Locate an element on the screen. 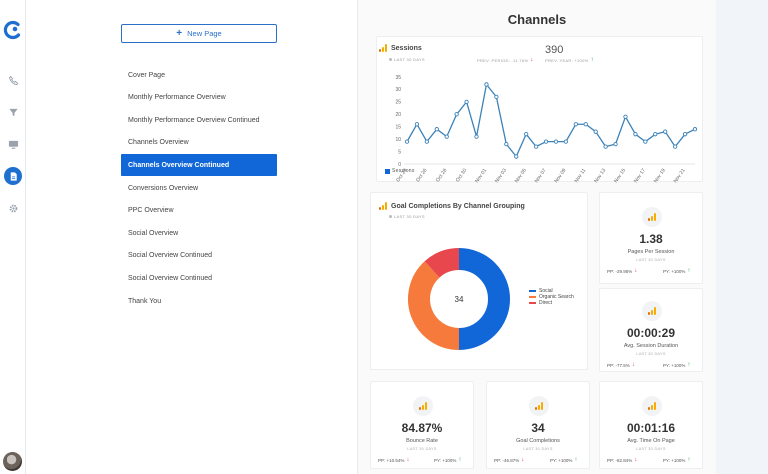  new-page-label: New Page is located at coordinates (204, 33).